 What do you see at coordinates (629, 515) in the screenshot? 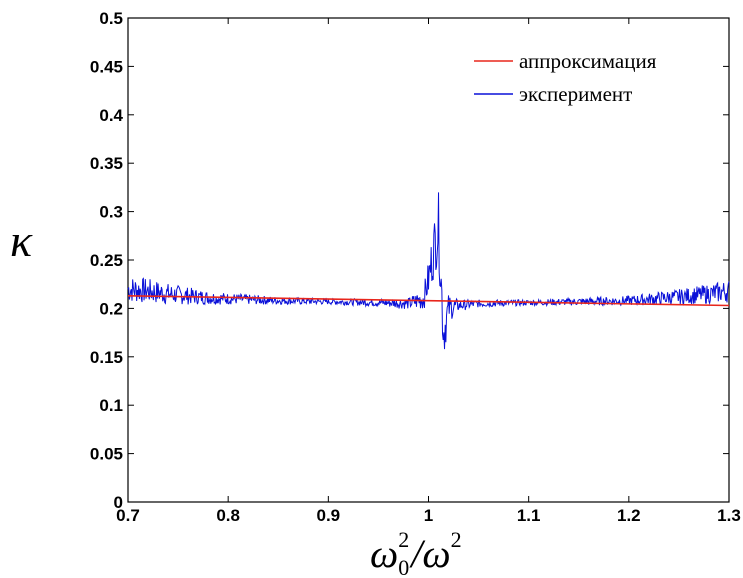
I see `x-tick-label: 1.2` at bounding box center [629, 515].